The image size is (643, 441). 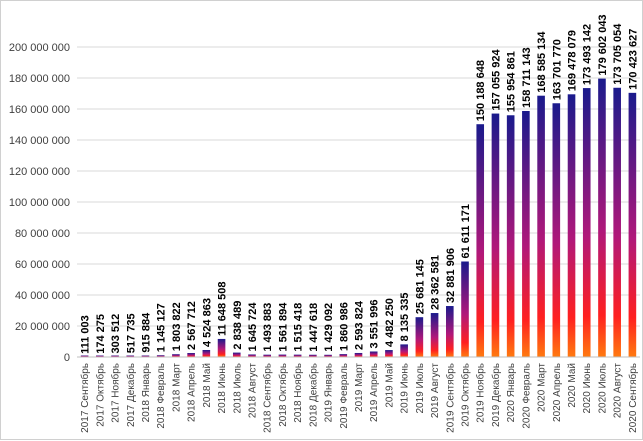 I want to click on data-label: 3 551 996, so click(x=375, y=324).